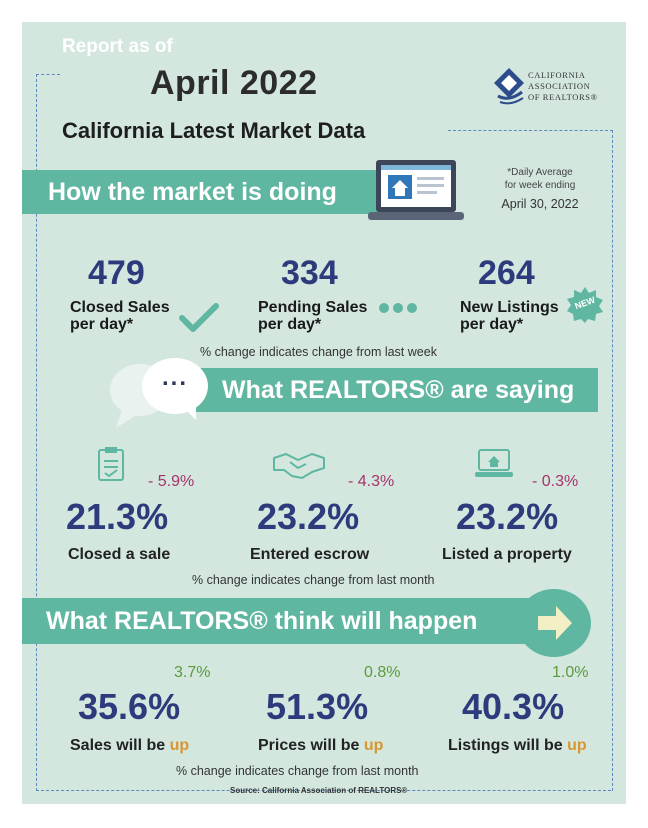 The image size is (648, 828). I want to click on escrow-label: Entered escrow, so click(310, 554).